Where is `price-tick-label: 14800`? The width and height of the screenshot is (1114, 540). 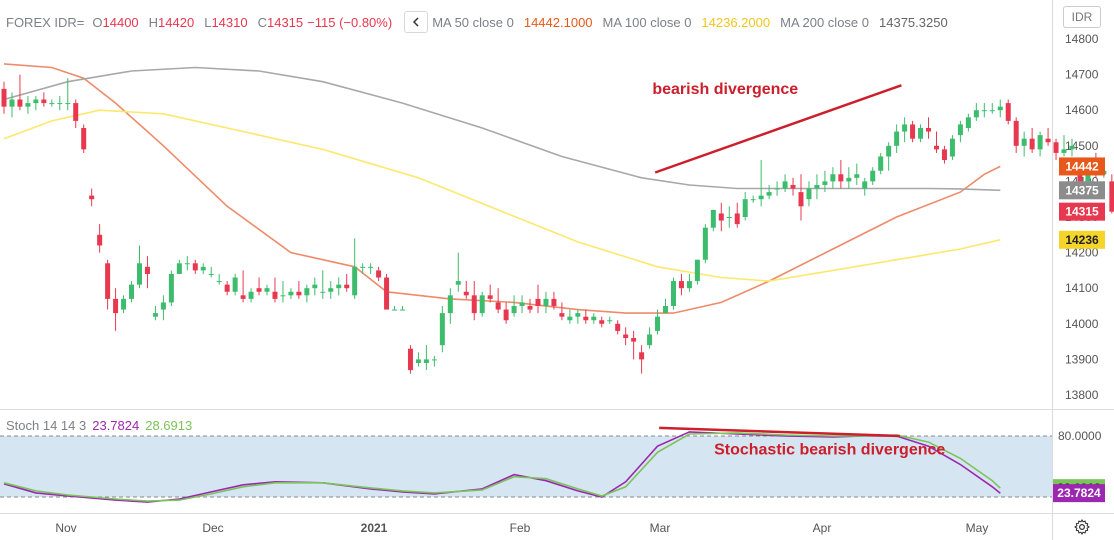
price-tick-label: 14800 is located at coordinates (1082, 39).